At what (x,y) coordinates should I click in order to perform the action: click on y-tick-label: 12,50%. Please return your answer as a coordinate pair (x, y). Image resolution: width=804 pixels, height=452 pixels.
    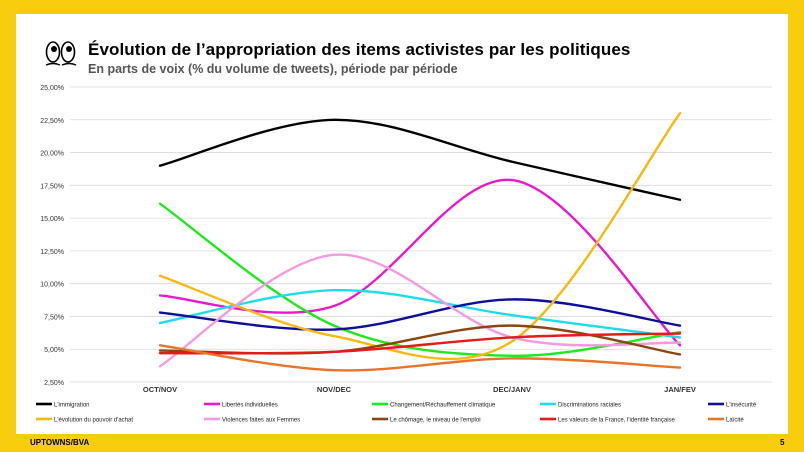
    Looking at the image, I should click on (52, 252).